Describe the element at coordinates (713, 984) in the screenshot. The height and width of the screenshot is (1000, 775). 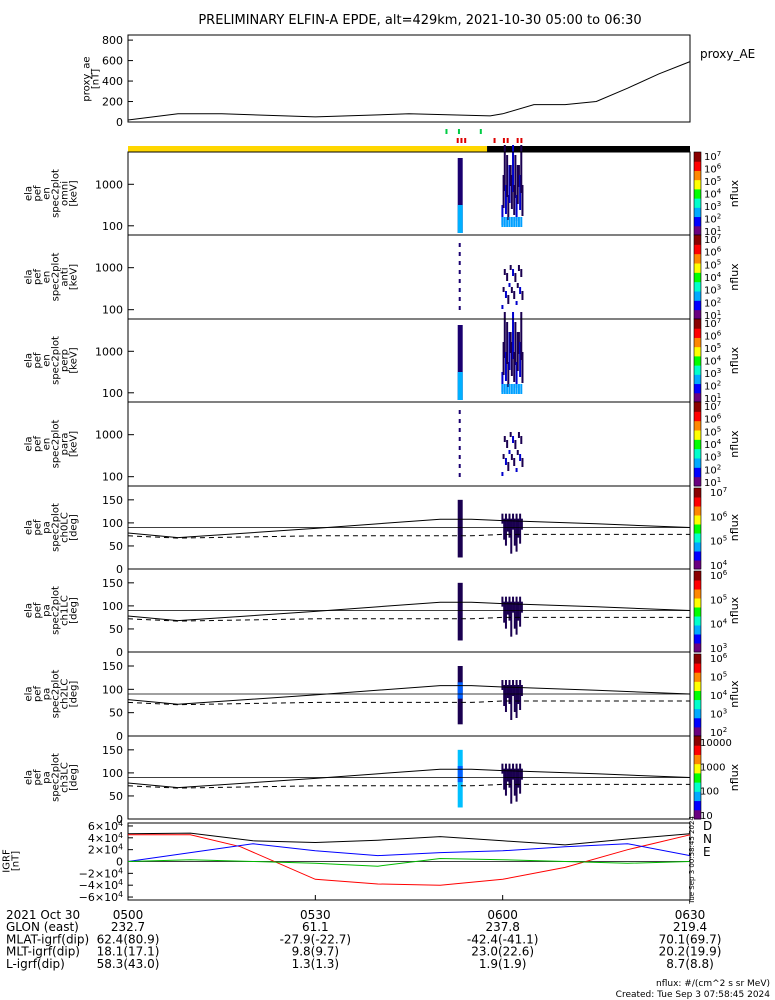
I see `footer-units: nflux: #/(cm^2 s sr MeV)` at that location.